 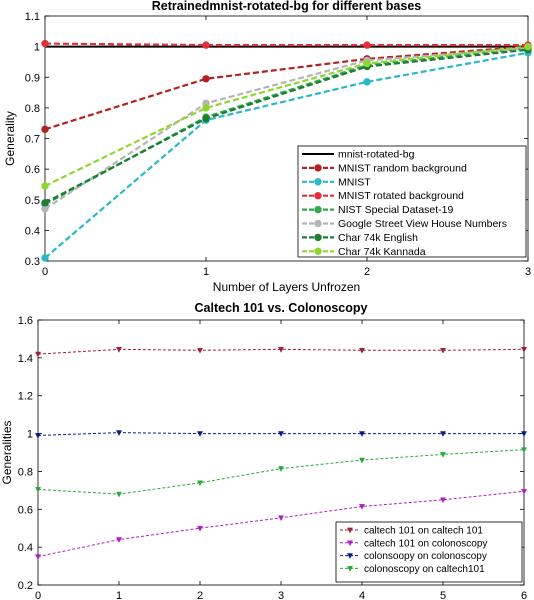 What do you see at coordinates (376, 155) in the screenshot?
I see `legend-label: mnist-rotated-bg` at bounding box center [376, 155].